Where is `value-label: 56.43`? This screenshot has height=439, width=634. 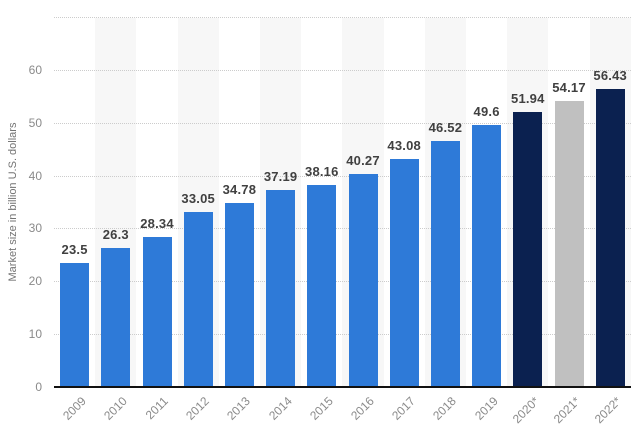 value-label: 56.43 is located at coordinates (610, 75).